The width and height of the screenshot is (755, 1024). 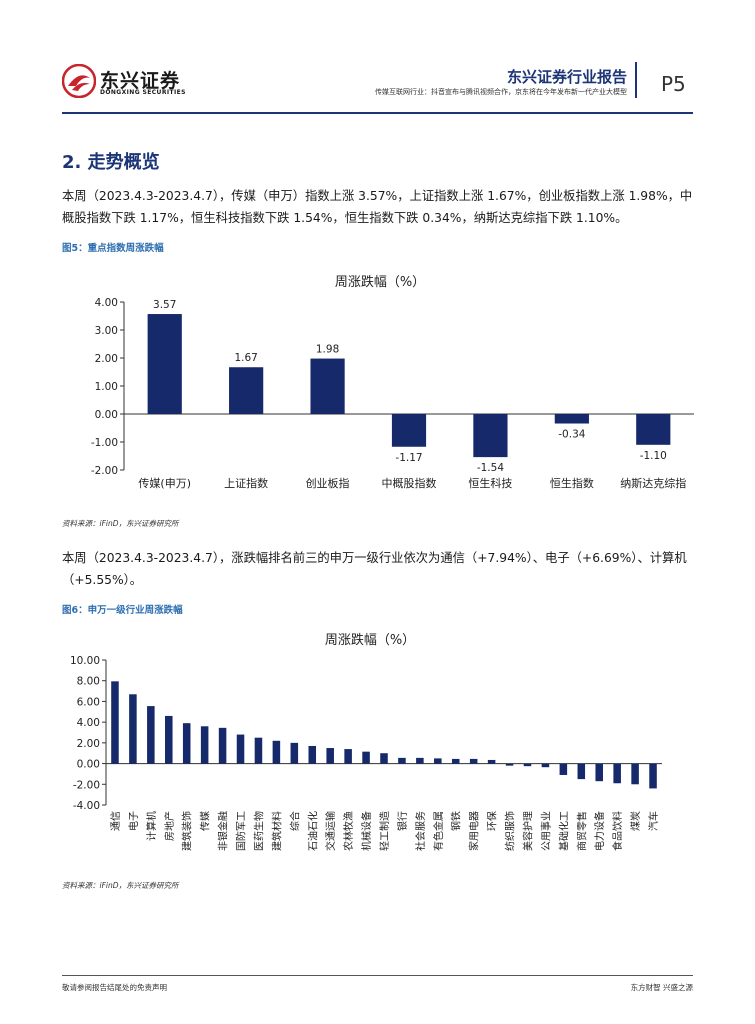 I want to click on x-tick-label: 传媒, so click(x=206, y=821).